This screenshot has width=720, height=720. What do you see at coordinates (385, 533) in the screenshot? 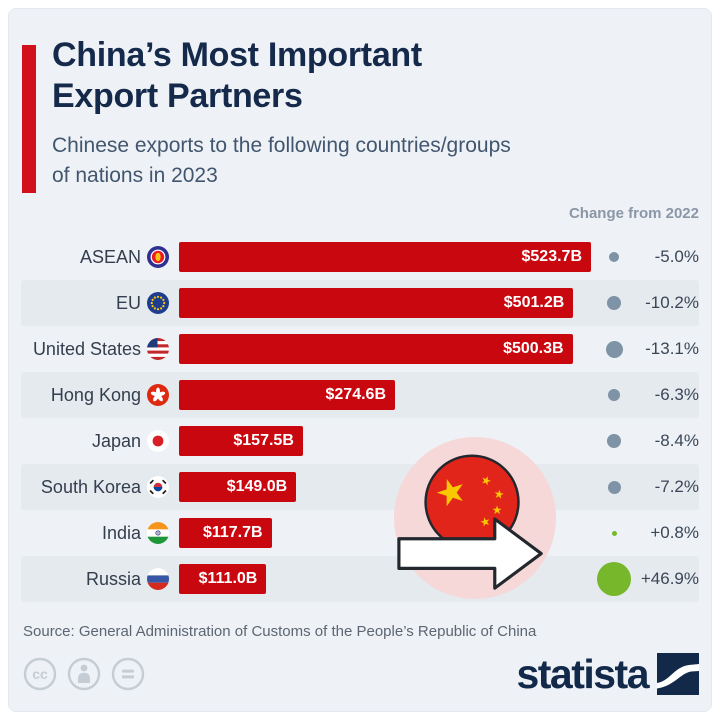
I see `bar-track: $117.7B` at bounding box center [385, 533].